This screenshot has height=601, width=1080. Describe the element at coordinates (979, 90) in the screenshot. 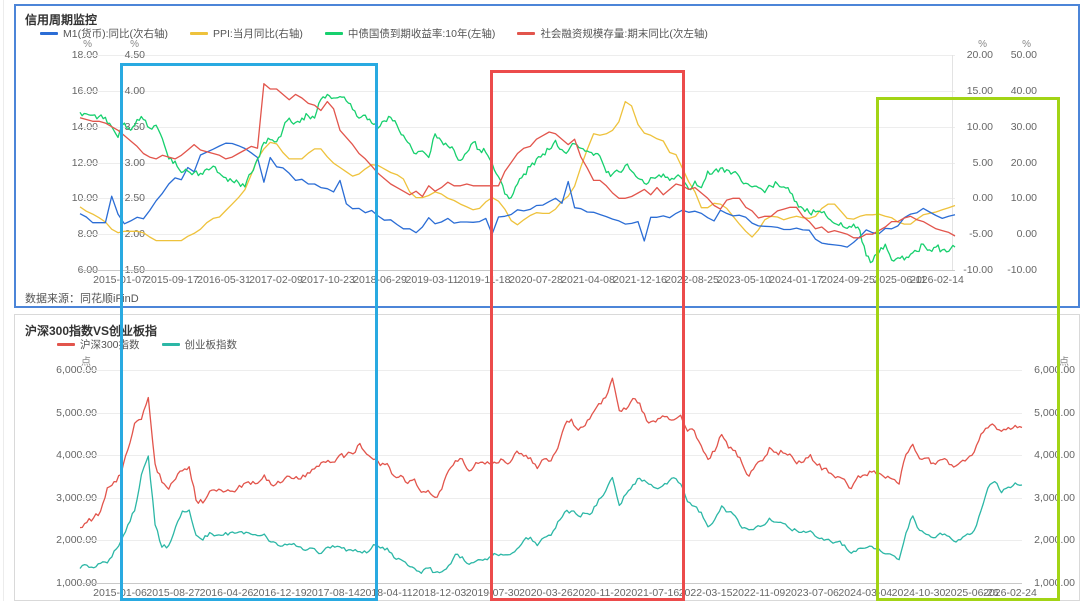

I see `y-tick-label: 15.00` at that location.